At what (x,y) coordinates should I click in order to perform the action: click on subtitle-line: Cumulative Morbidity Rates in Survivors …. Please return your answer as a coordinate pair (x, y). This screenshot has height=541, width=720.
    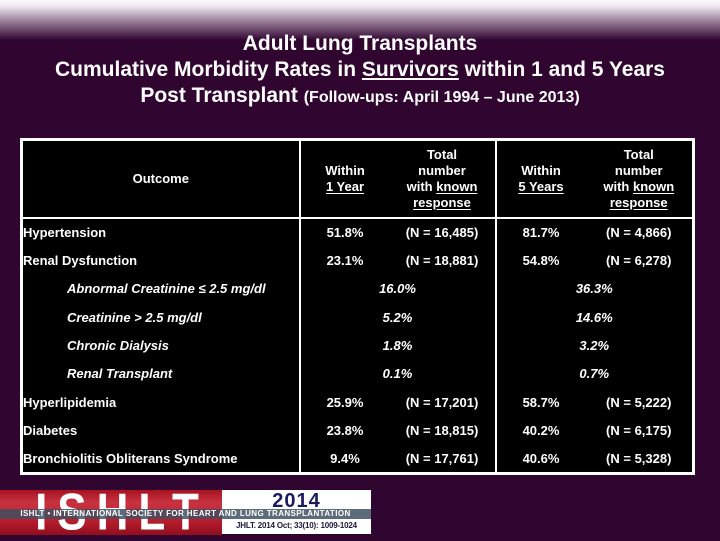
    Looking at the image, I should click on (360, 70).